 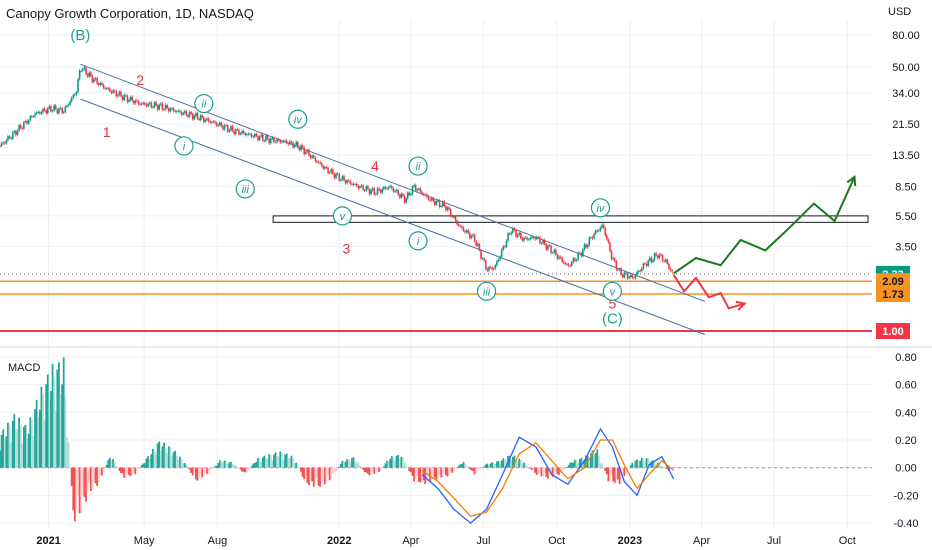 What do you see at coordinates (24, 368) in the screenshot?
I see `macd-label: MACD` at bounding box center [24, 368].